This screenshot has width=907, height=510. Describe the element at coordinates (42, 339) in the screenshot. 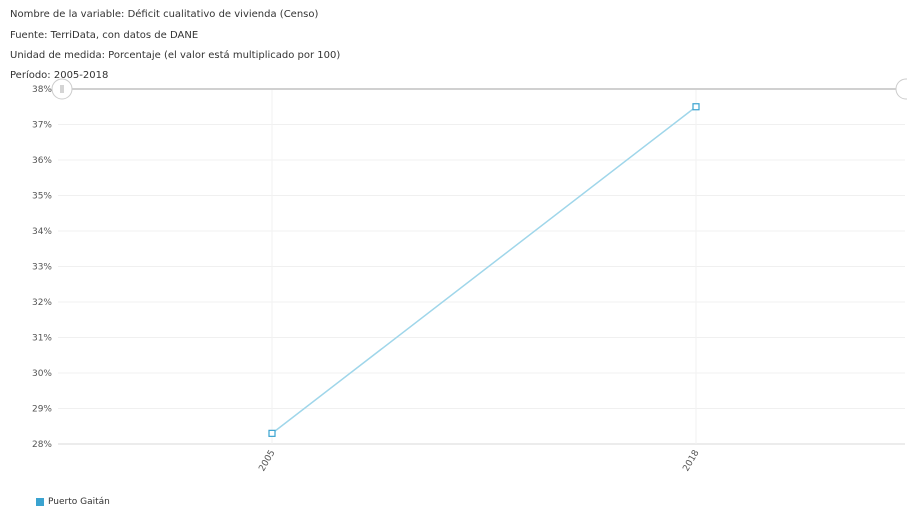

I see `y-tick-label: 31%` at that location.